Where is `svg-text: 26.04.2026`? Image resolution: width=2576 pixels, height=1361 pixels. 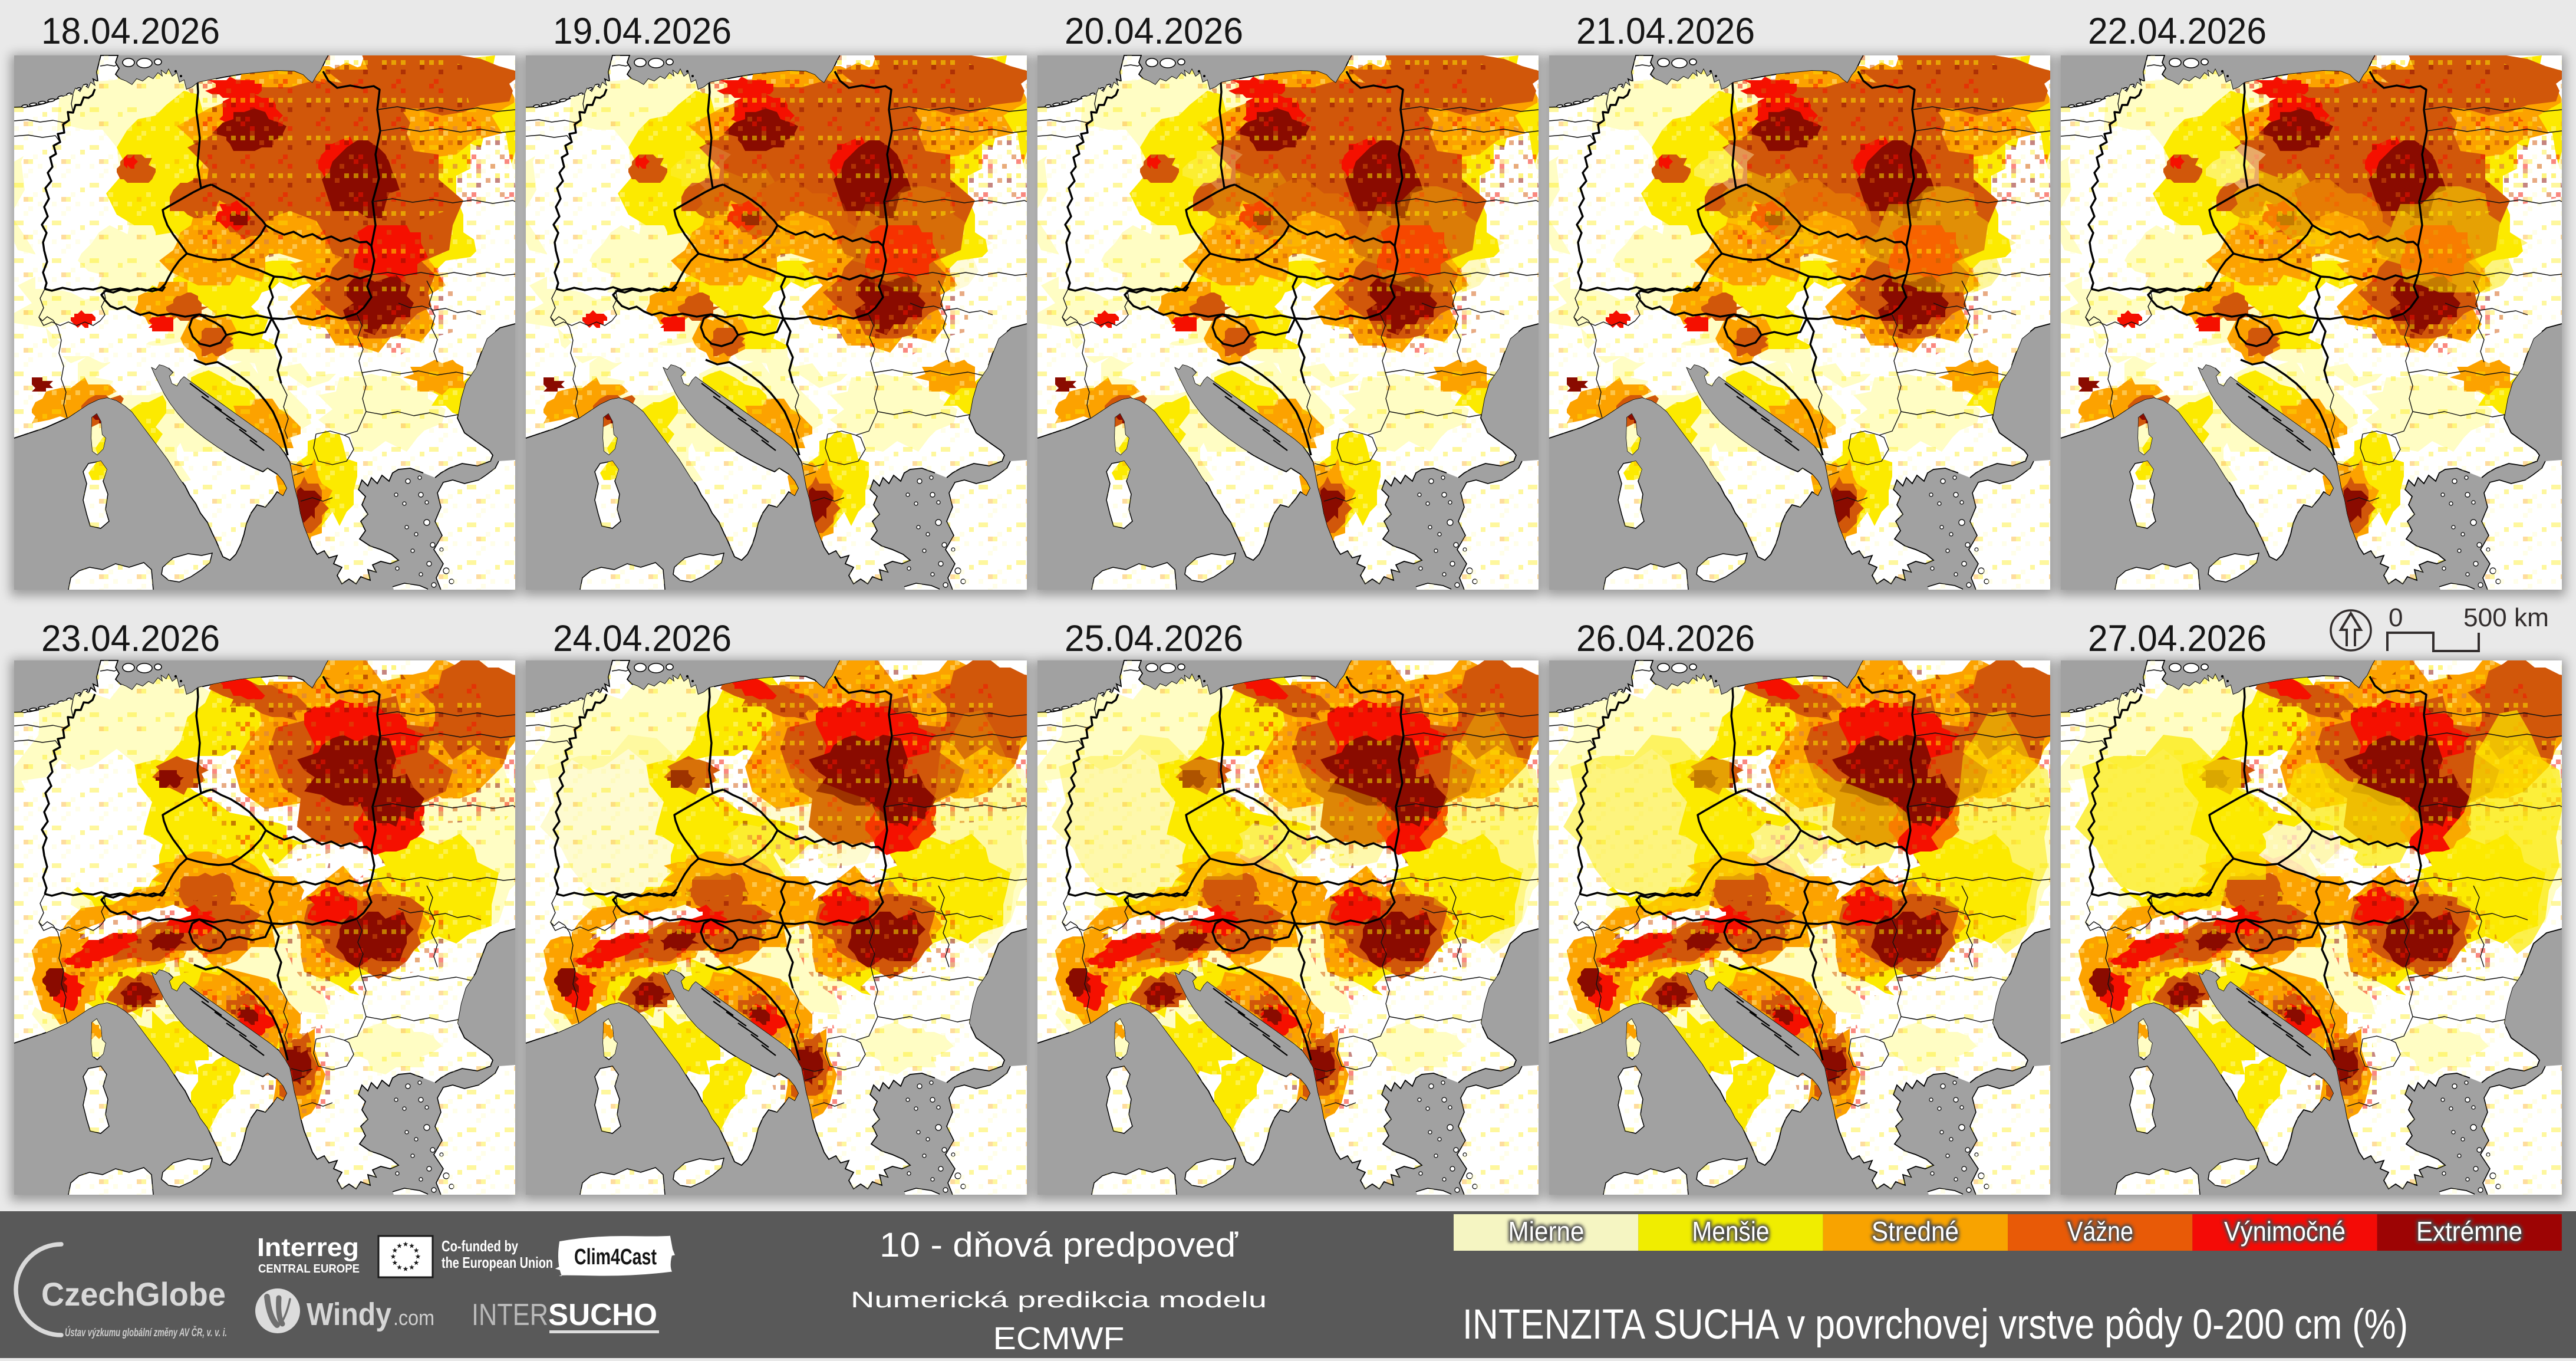 svg-text: 26.04.2026 is located at coordinates (1665, 638).